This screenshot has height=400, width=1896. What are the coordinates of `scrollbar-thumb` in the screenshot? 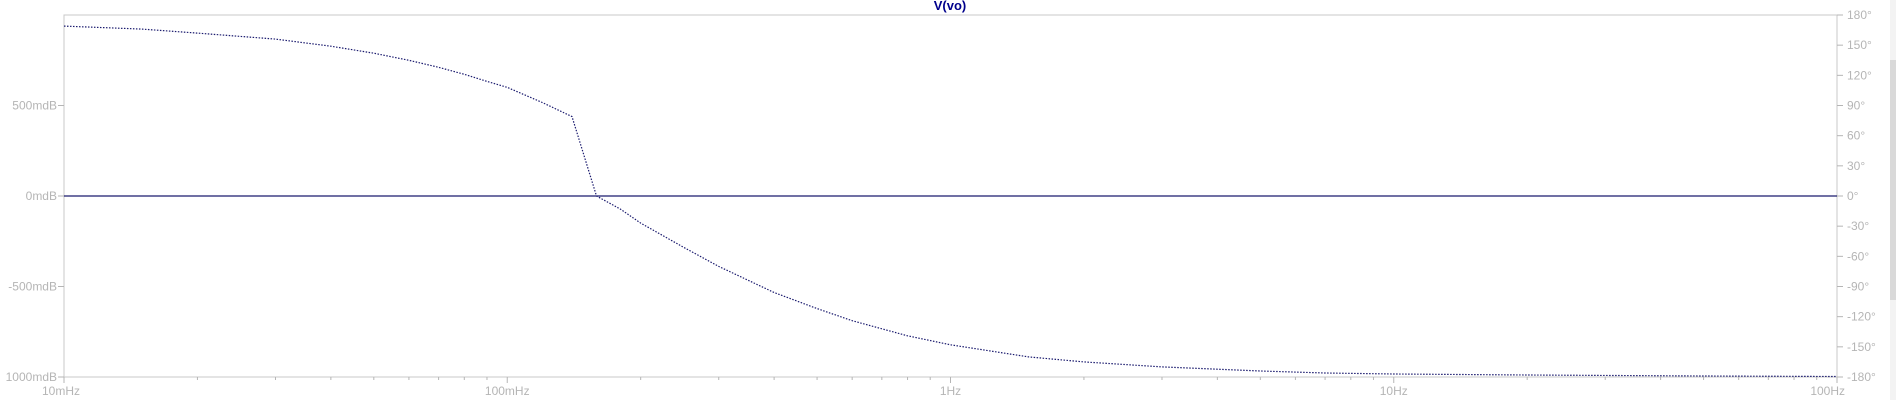 It's located at (1893, 180).